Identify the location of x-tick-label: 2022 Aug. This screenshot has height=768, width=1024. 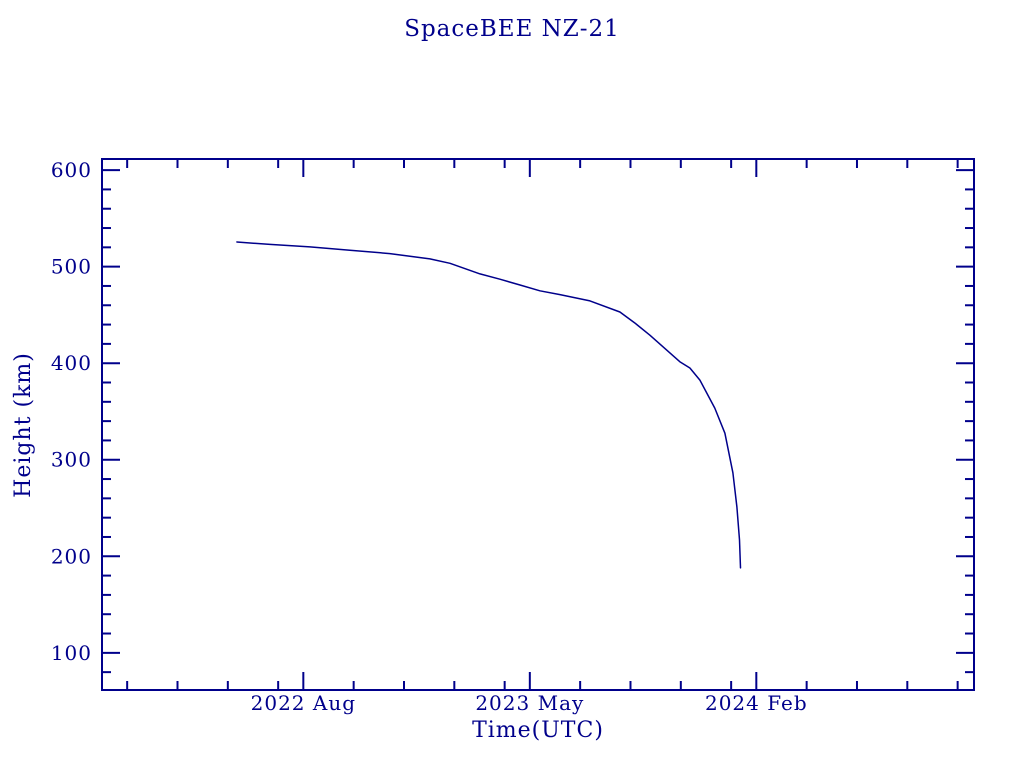
(303, 703).